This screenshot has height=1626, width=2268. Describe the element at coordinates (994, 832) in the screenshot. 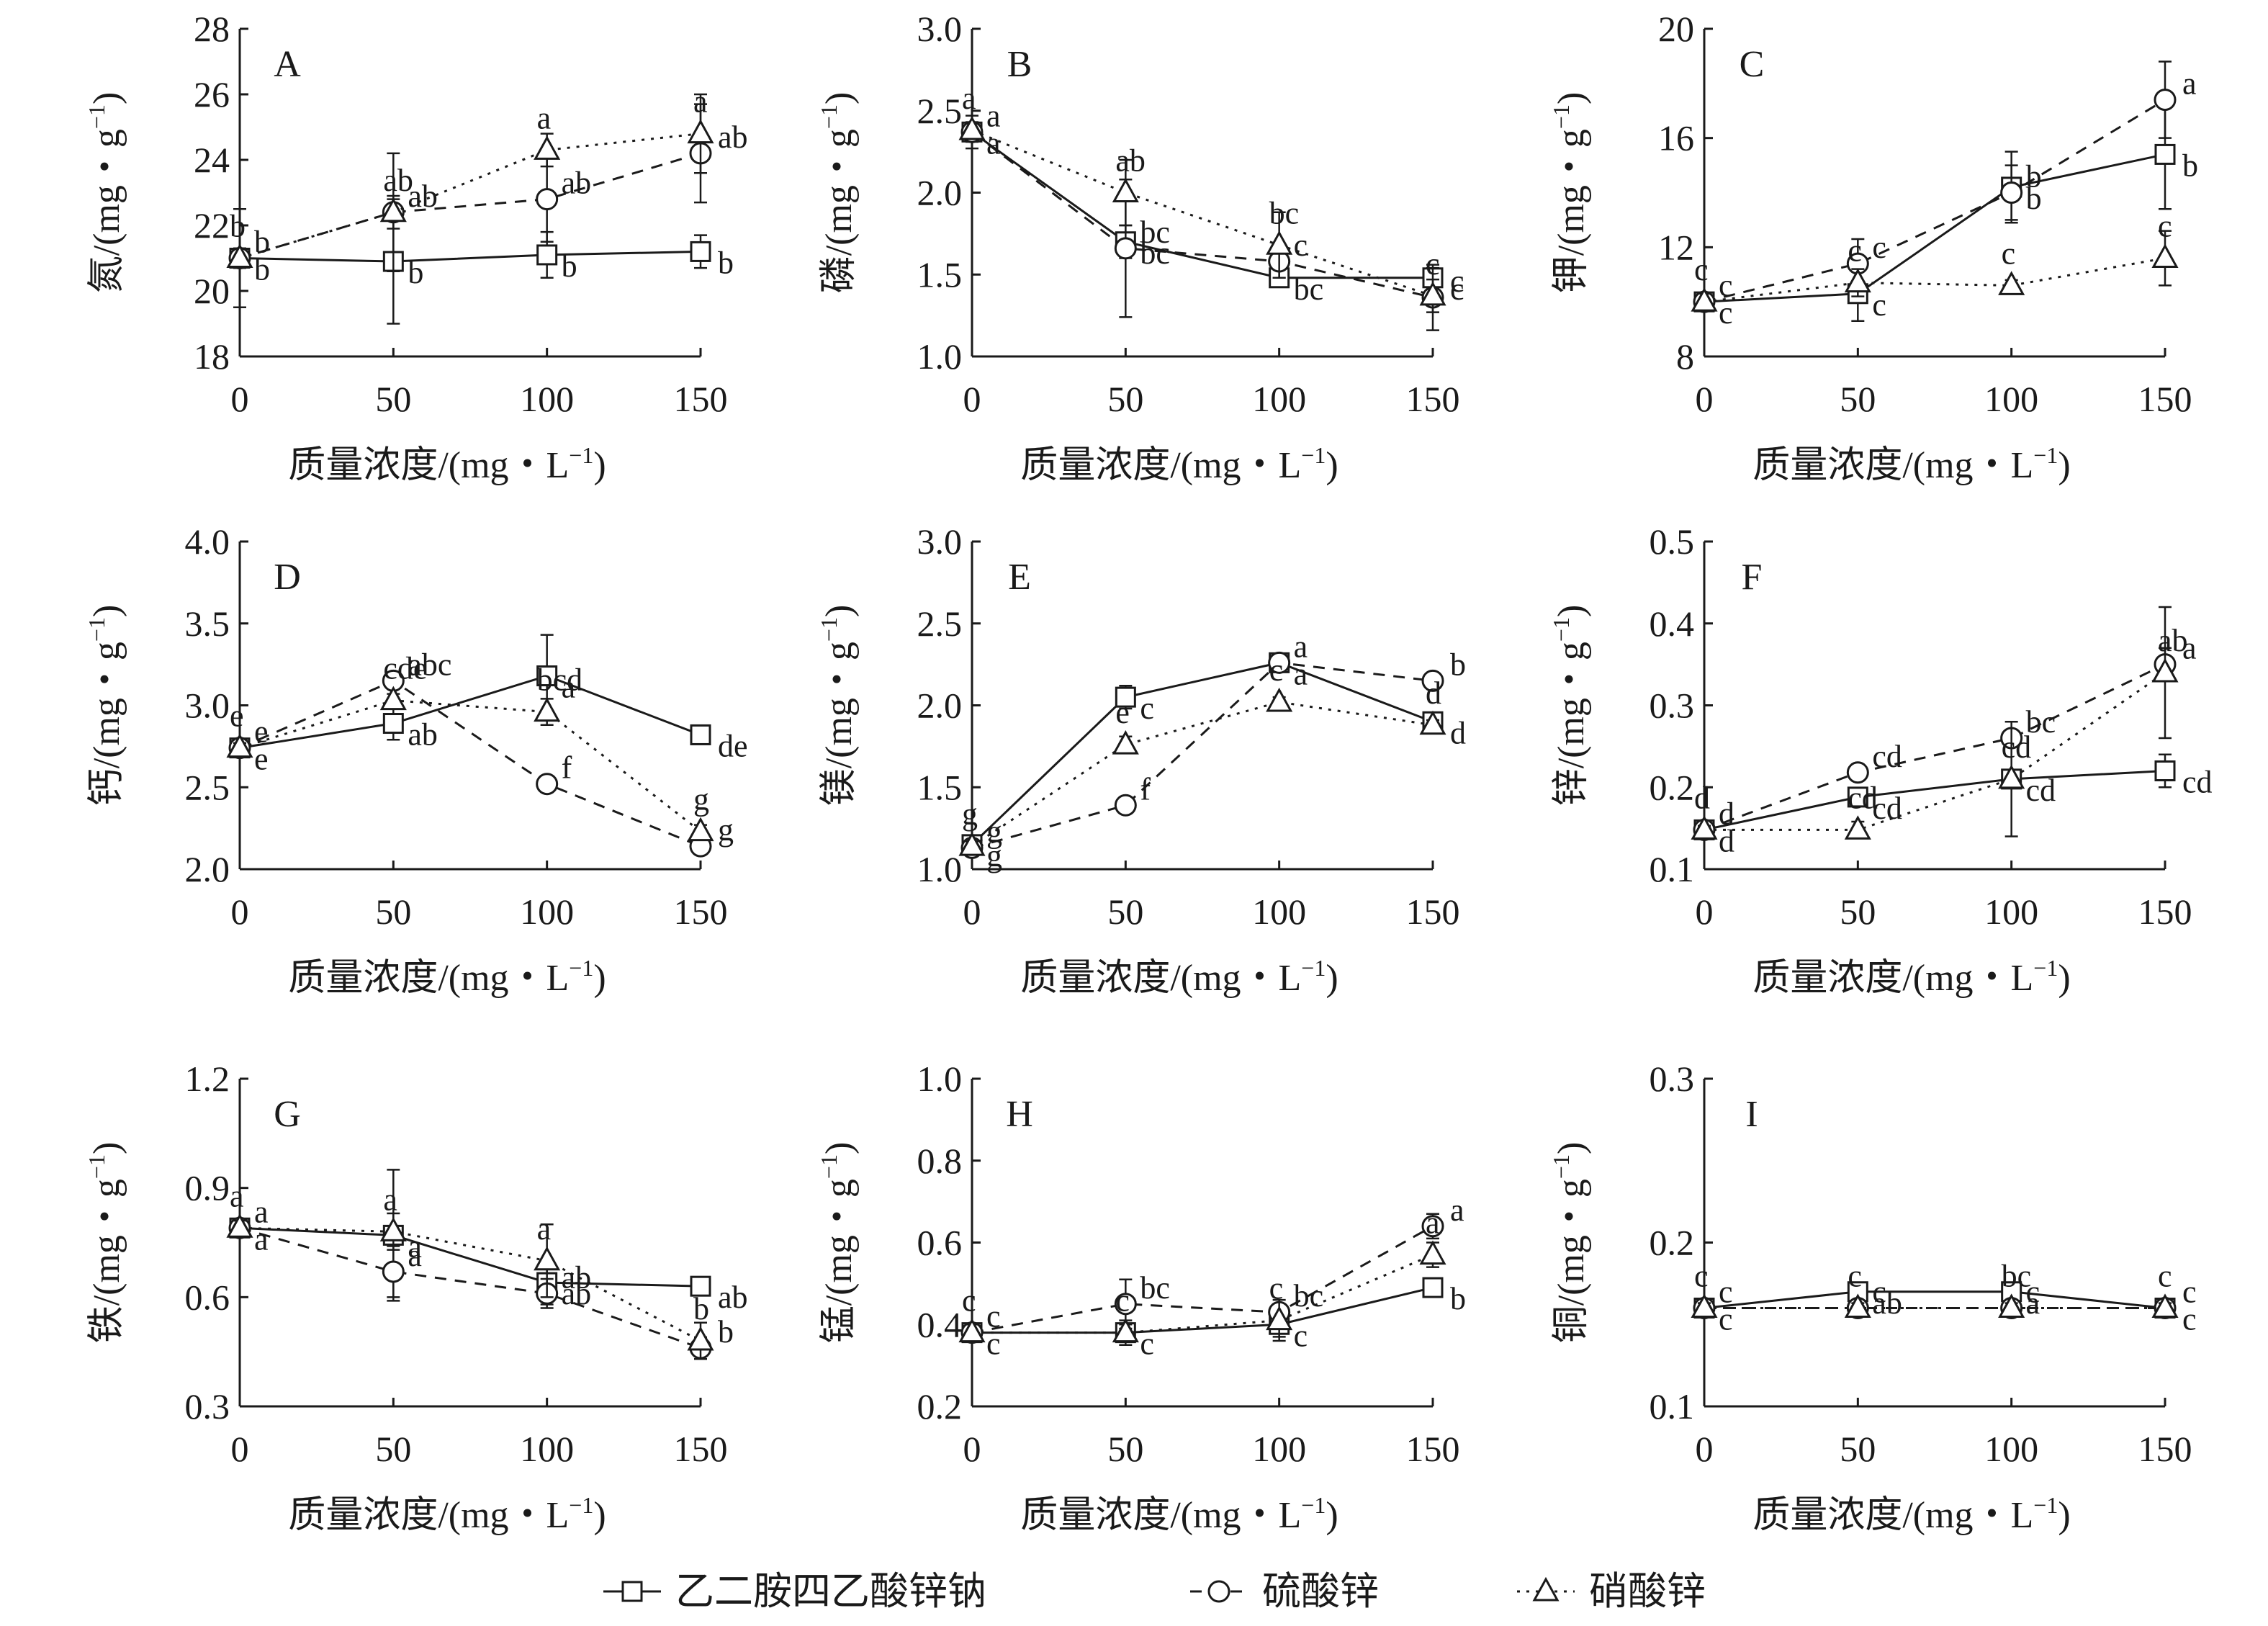

I see `significance-label: g` at that location.